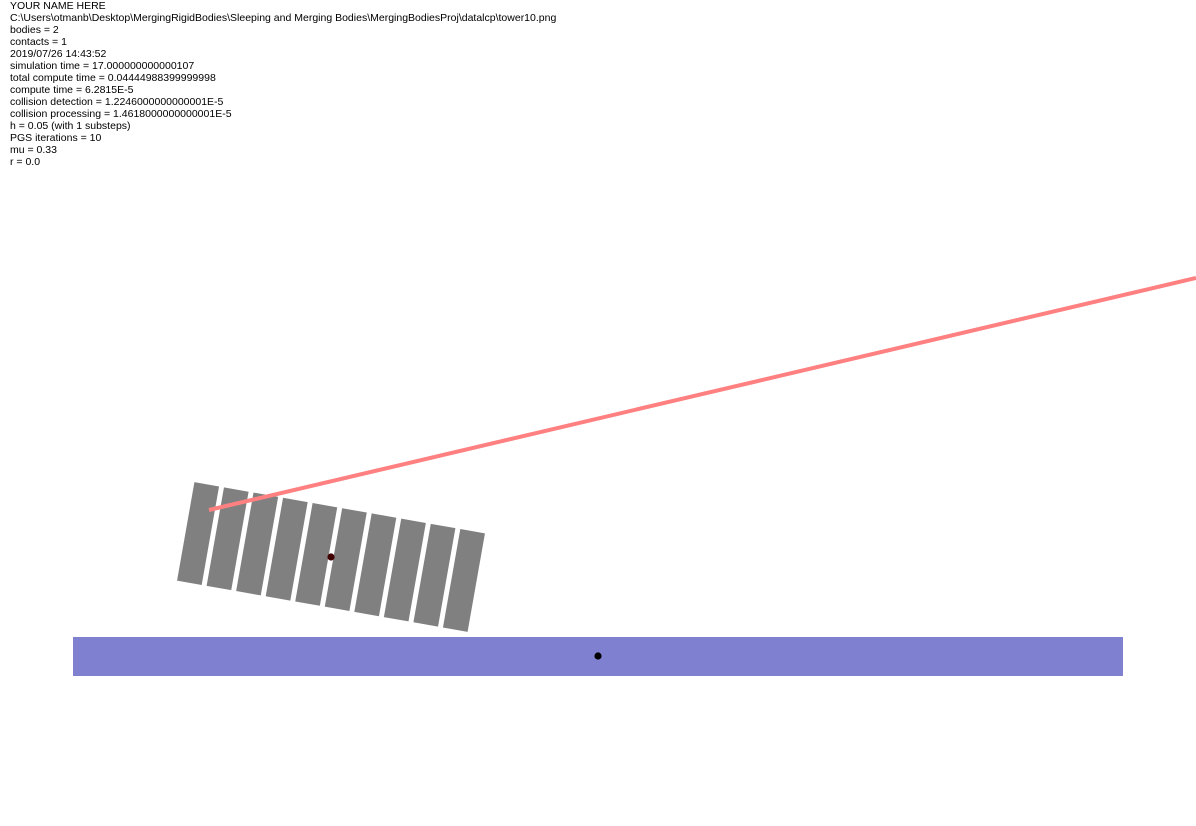  What do you see at coordinates (58, 6) in the screenshot?
I see `hud-line-name: YOUR NAME HERE` at bounding box center [58, 6].